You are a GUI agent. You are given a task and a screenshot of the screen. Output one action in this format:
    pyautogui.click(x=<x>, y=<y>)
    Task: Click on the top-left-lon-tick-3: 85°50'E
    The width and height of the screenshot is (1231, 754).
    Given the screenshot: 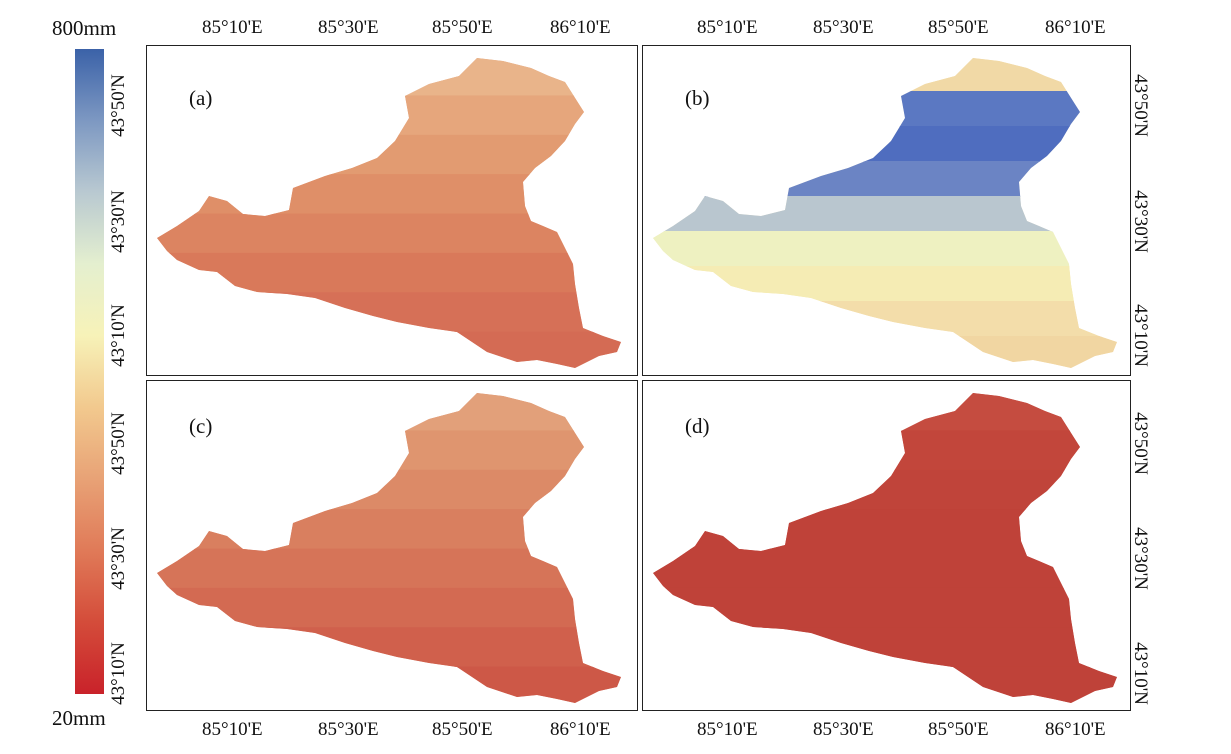 What is the action you would take?
    pyautogui.click(x=462, y=27)
    